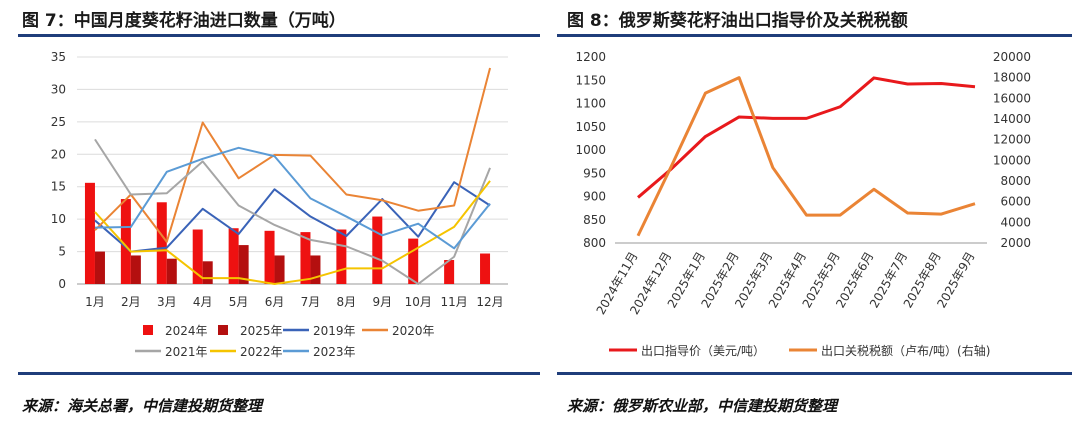  What do you see at coordinates (58, 122) in the screenshot?
I see `y-tick-label: 25` at bounding box center [58, 122].